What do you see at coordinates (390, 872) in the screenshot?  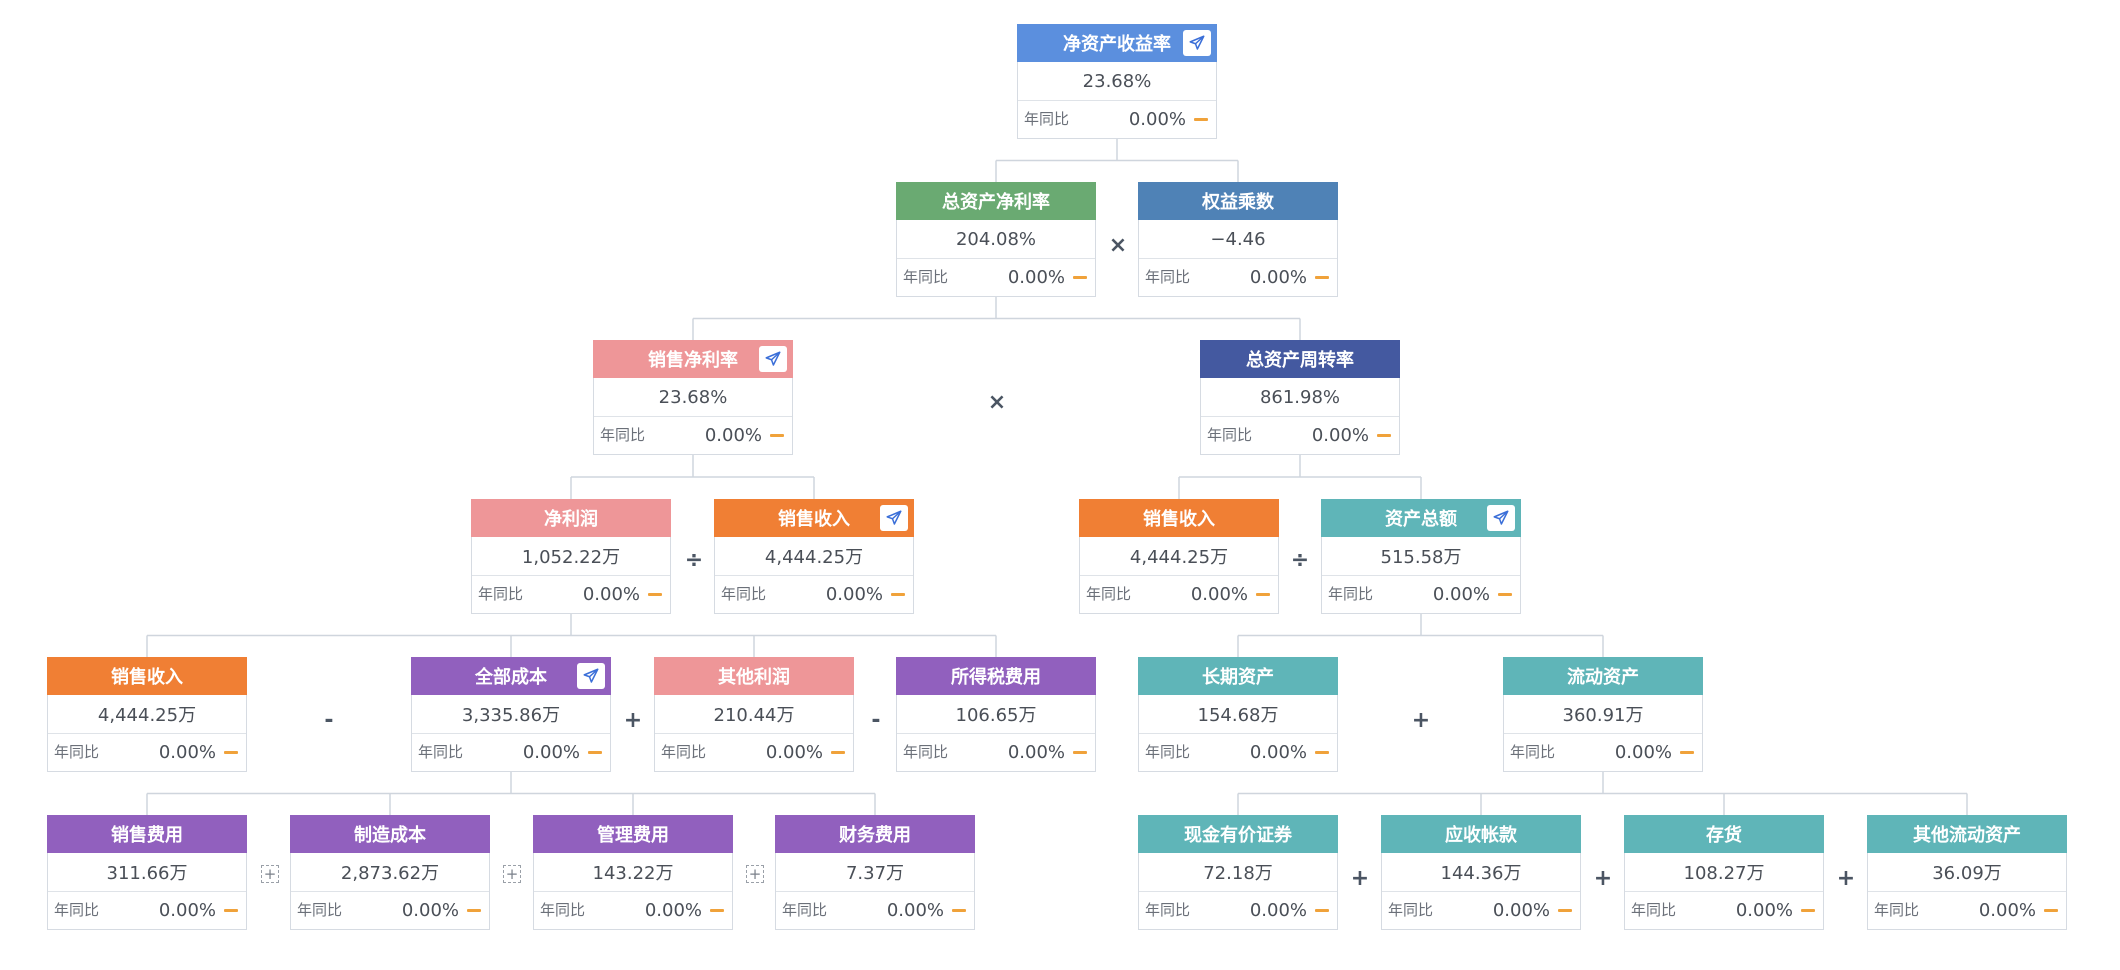 I see `node-mc: 制造成本 2,873.62万 年同比 0.00%` at bounding box center [390, 872].